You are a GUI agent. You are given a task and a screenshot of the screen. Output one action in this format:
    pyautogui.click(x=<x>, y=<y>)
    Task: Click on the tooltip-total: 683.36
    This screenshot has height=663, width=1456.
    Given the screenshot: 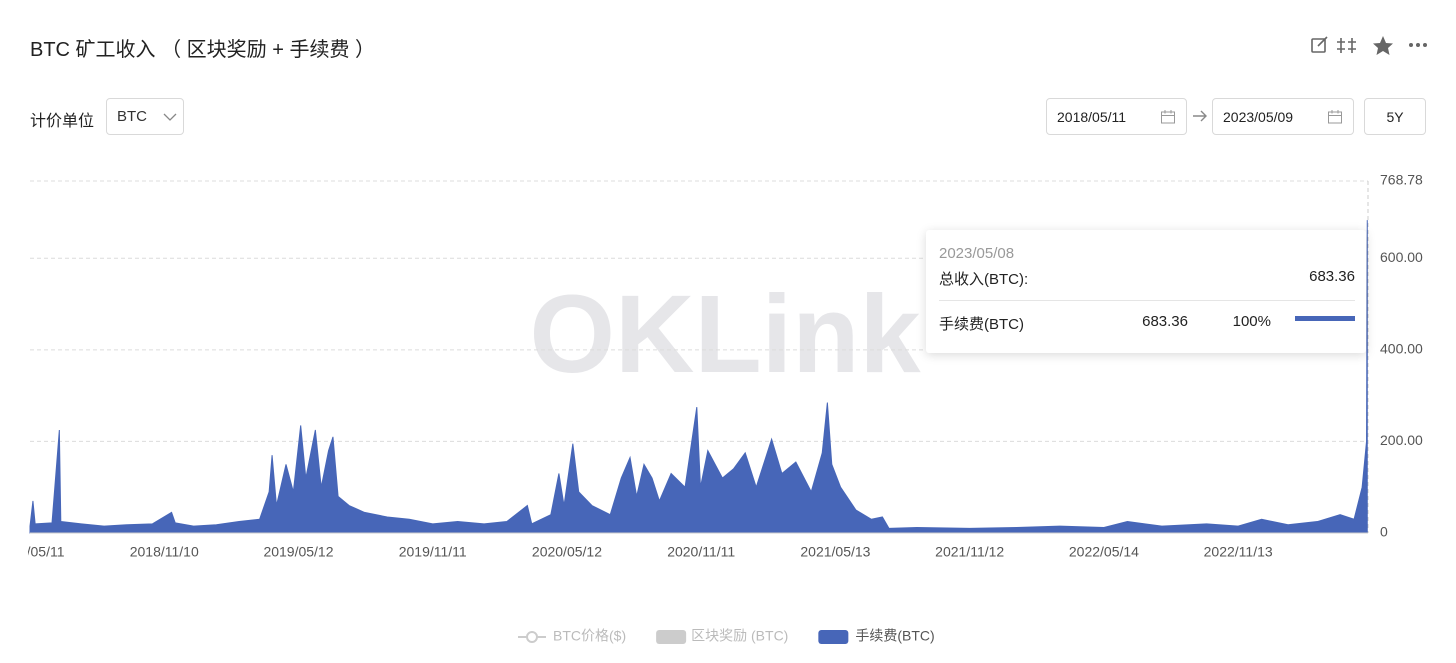 What is the action you would take?
    pyautogui.click(x=1332, y=276)
    